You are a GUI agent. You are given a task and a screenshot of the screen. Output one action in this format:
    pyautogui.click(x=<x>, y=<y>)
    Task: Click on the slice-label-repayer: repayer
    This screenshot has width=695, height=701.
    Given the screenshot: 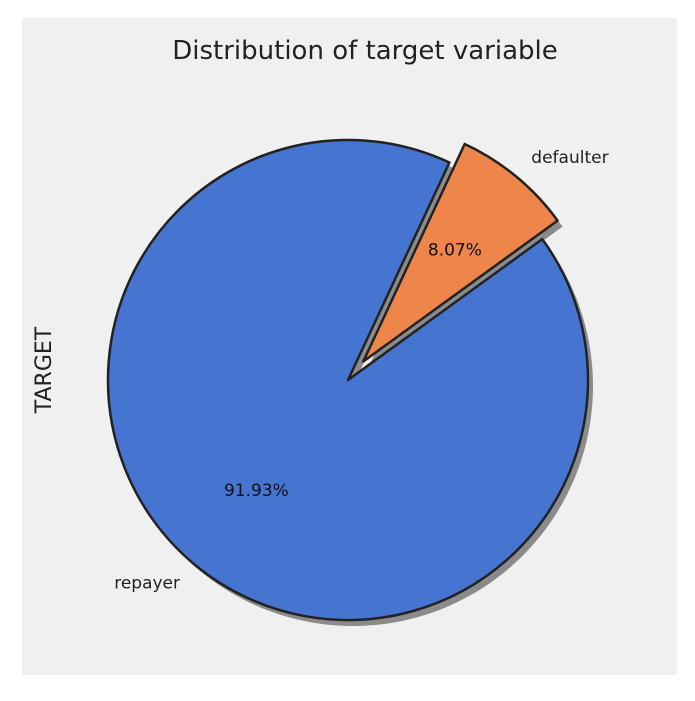 What is the action you would take?
    pyautogui.click(x=147, y=584)
    